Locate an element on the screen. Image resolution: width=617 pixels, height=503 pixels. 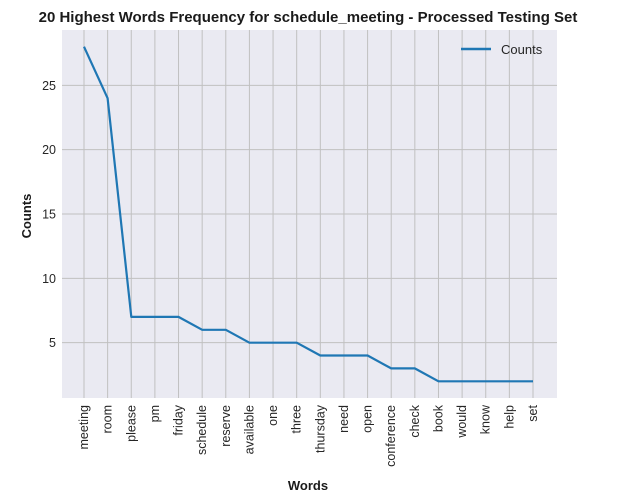
x-tick-label: friday is located at coordinates (179, 419).